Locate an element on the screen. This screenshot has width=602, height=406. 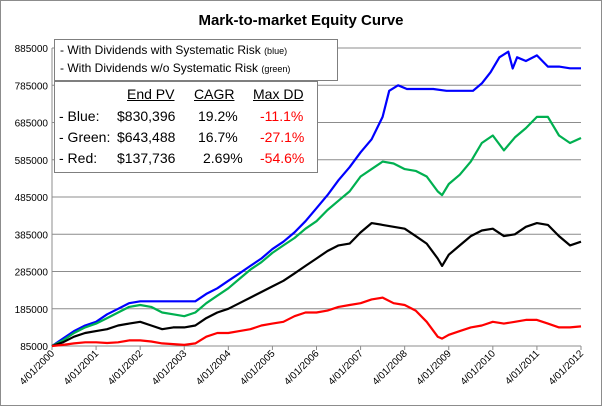
stats-cagr: 2.69% is located at coordinates (223, 158).